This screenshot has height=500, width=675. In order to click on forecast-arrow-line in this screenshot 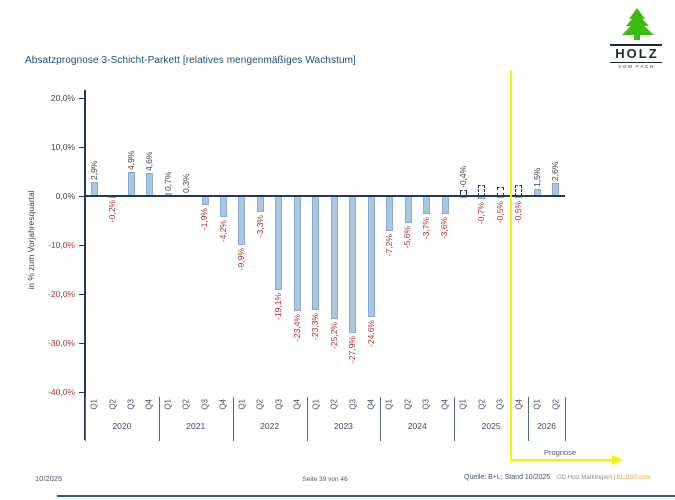, I will do `click(560, 459)`.